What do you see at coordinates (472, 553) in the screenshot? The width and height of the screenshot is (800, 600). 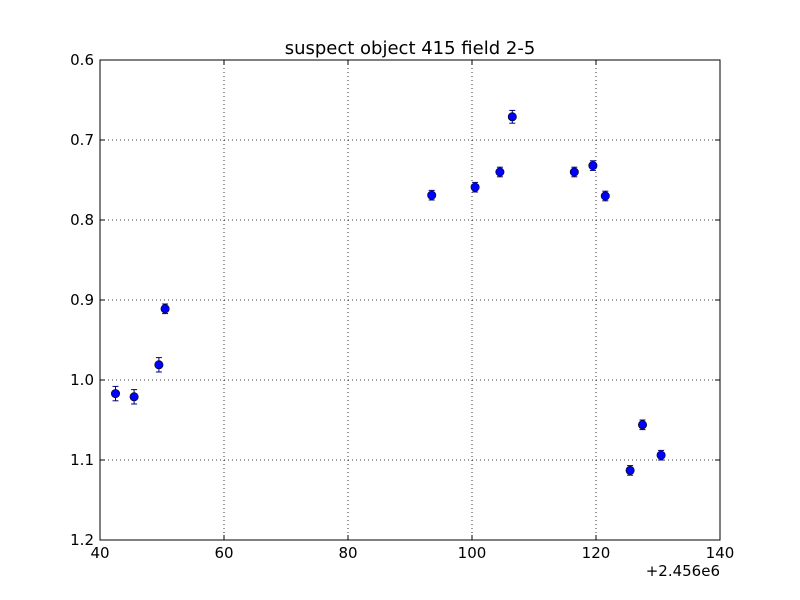 I see `x-tick-label: 100` at bounding box center [472, 553].